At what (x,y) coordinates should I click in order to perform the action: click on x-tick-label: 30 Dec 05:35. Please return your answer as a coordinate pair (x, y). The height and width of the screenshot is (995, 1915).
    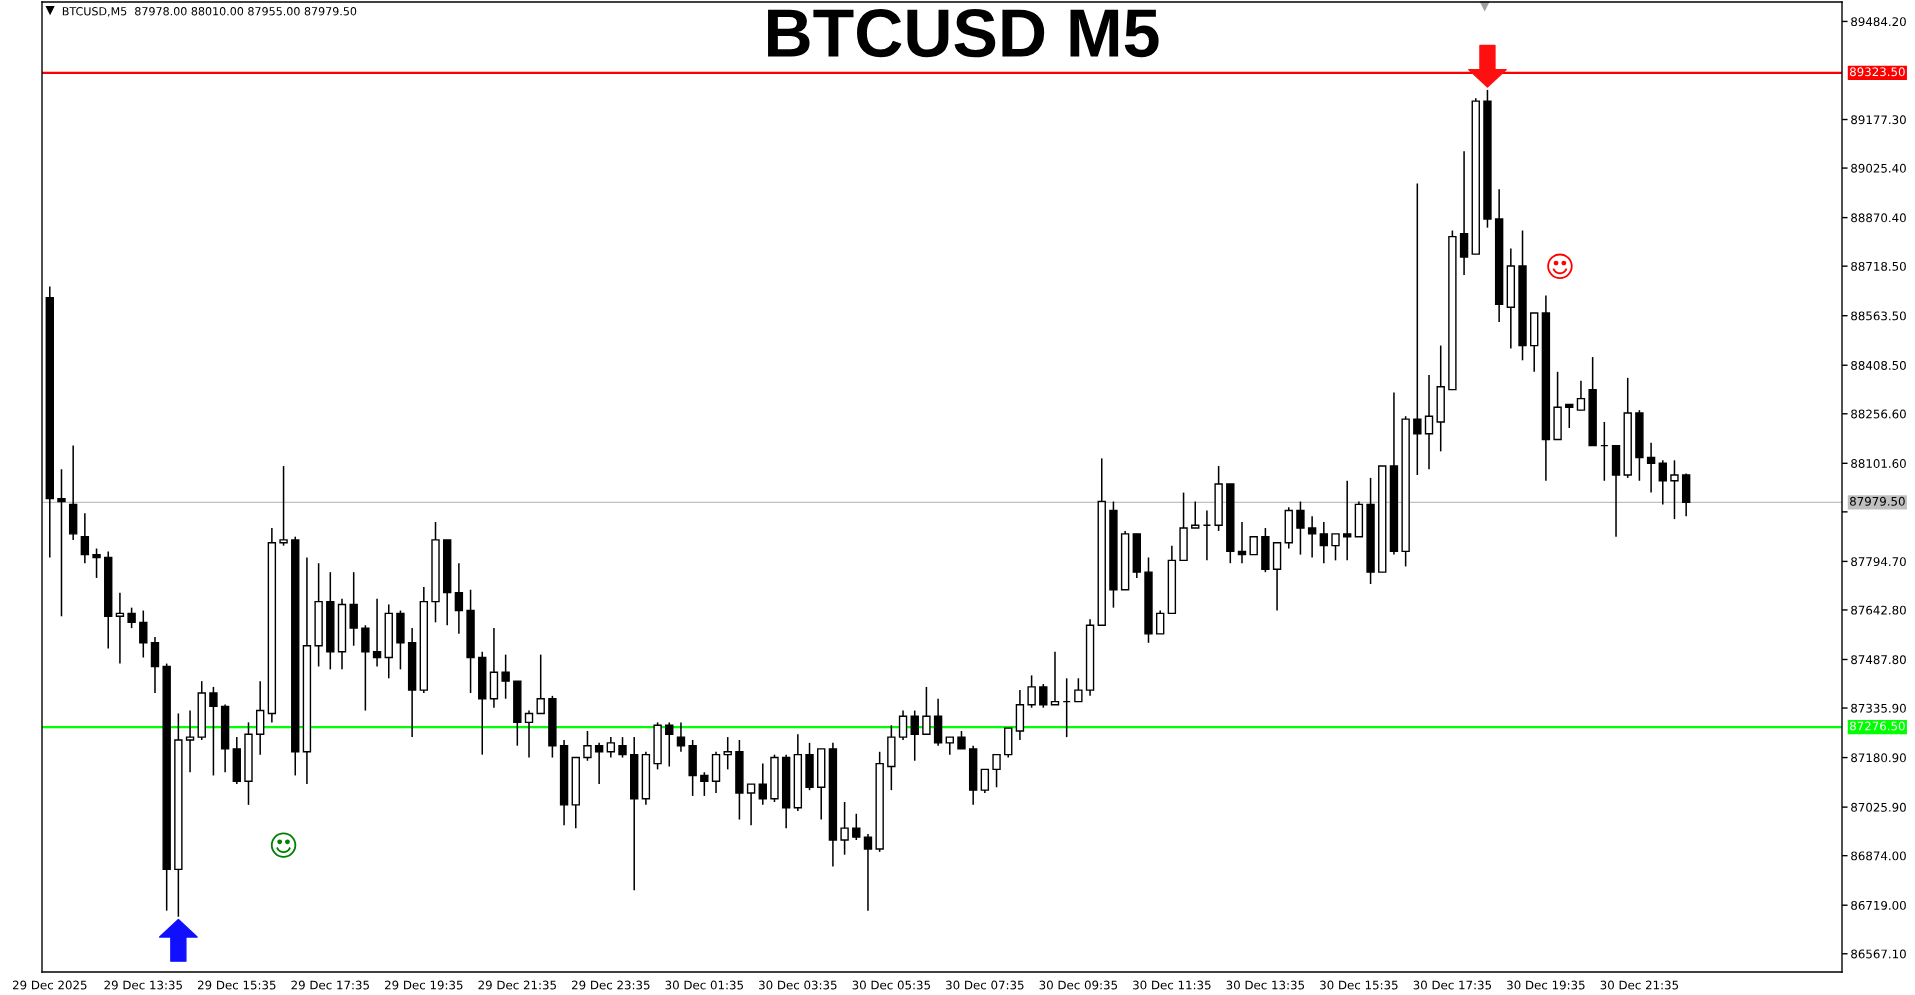
    Looking at the image, I should click on (891, 985).